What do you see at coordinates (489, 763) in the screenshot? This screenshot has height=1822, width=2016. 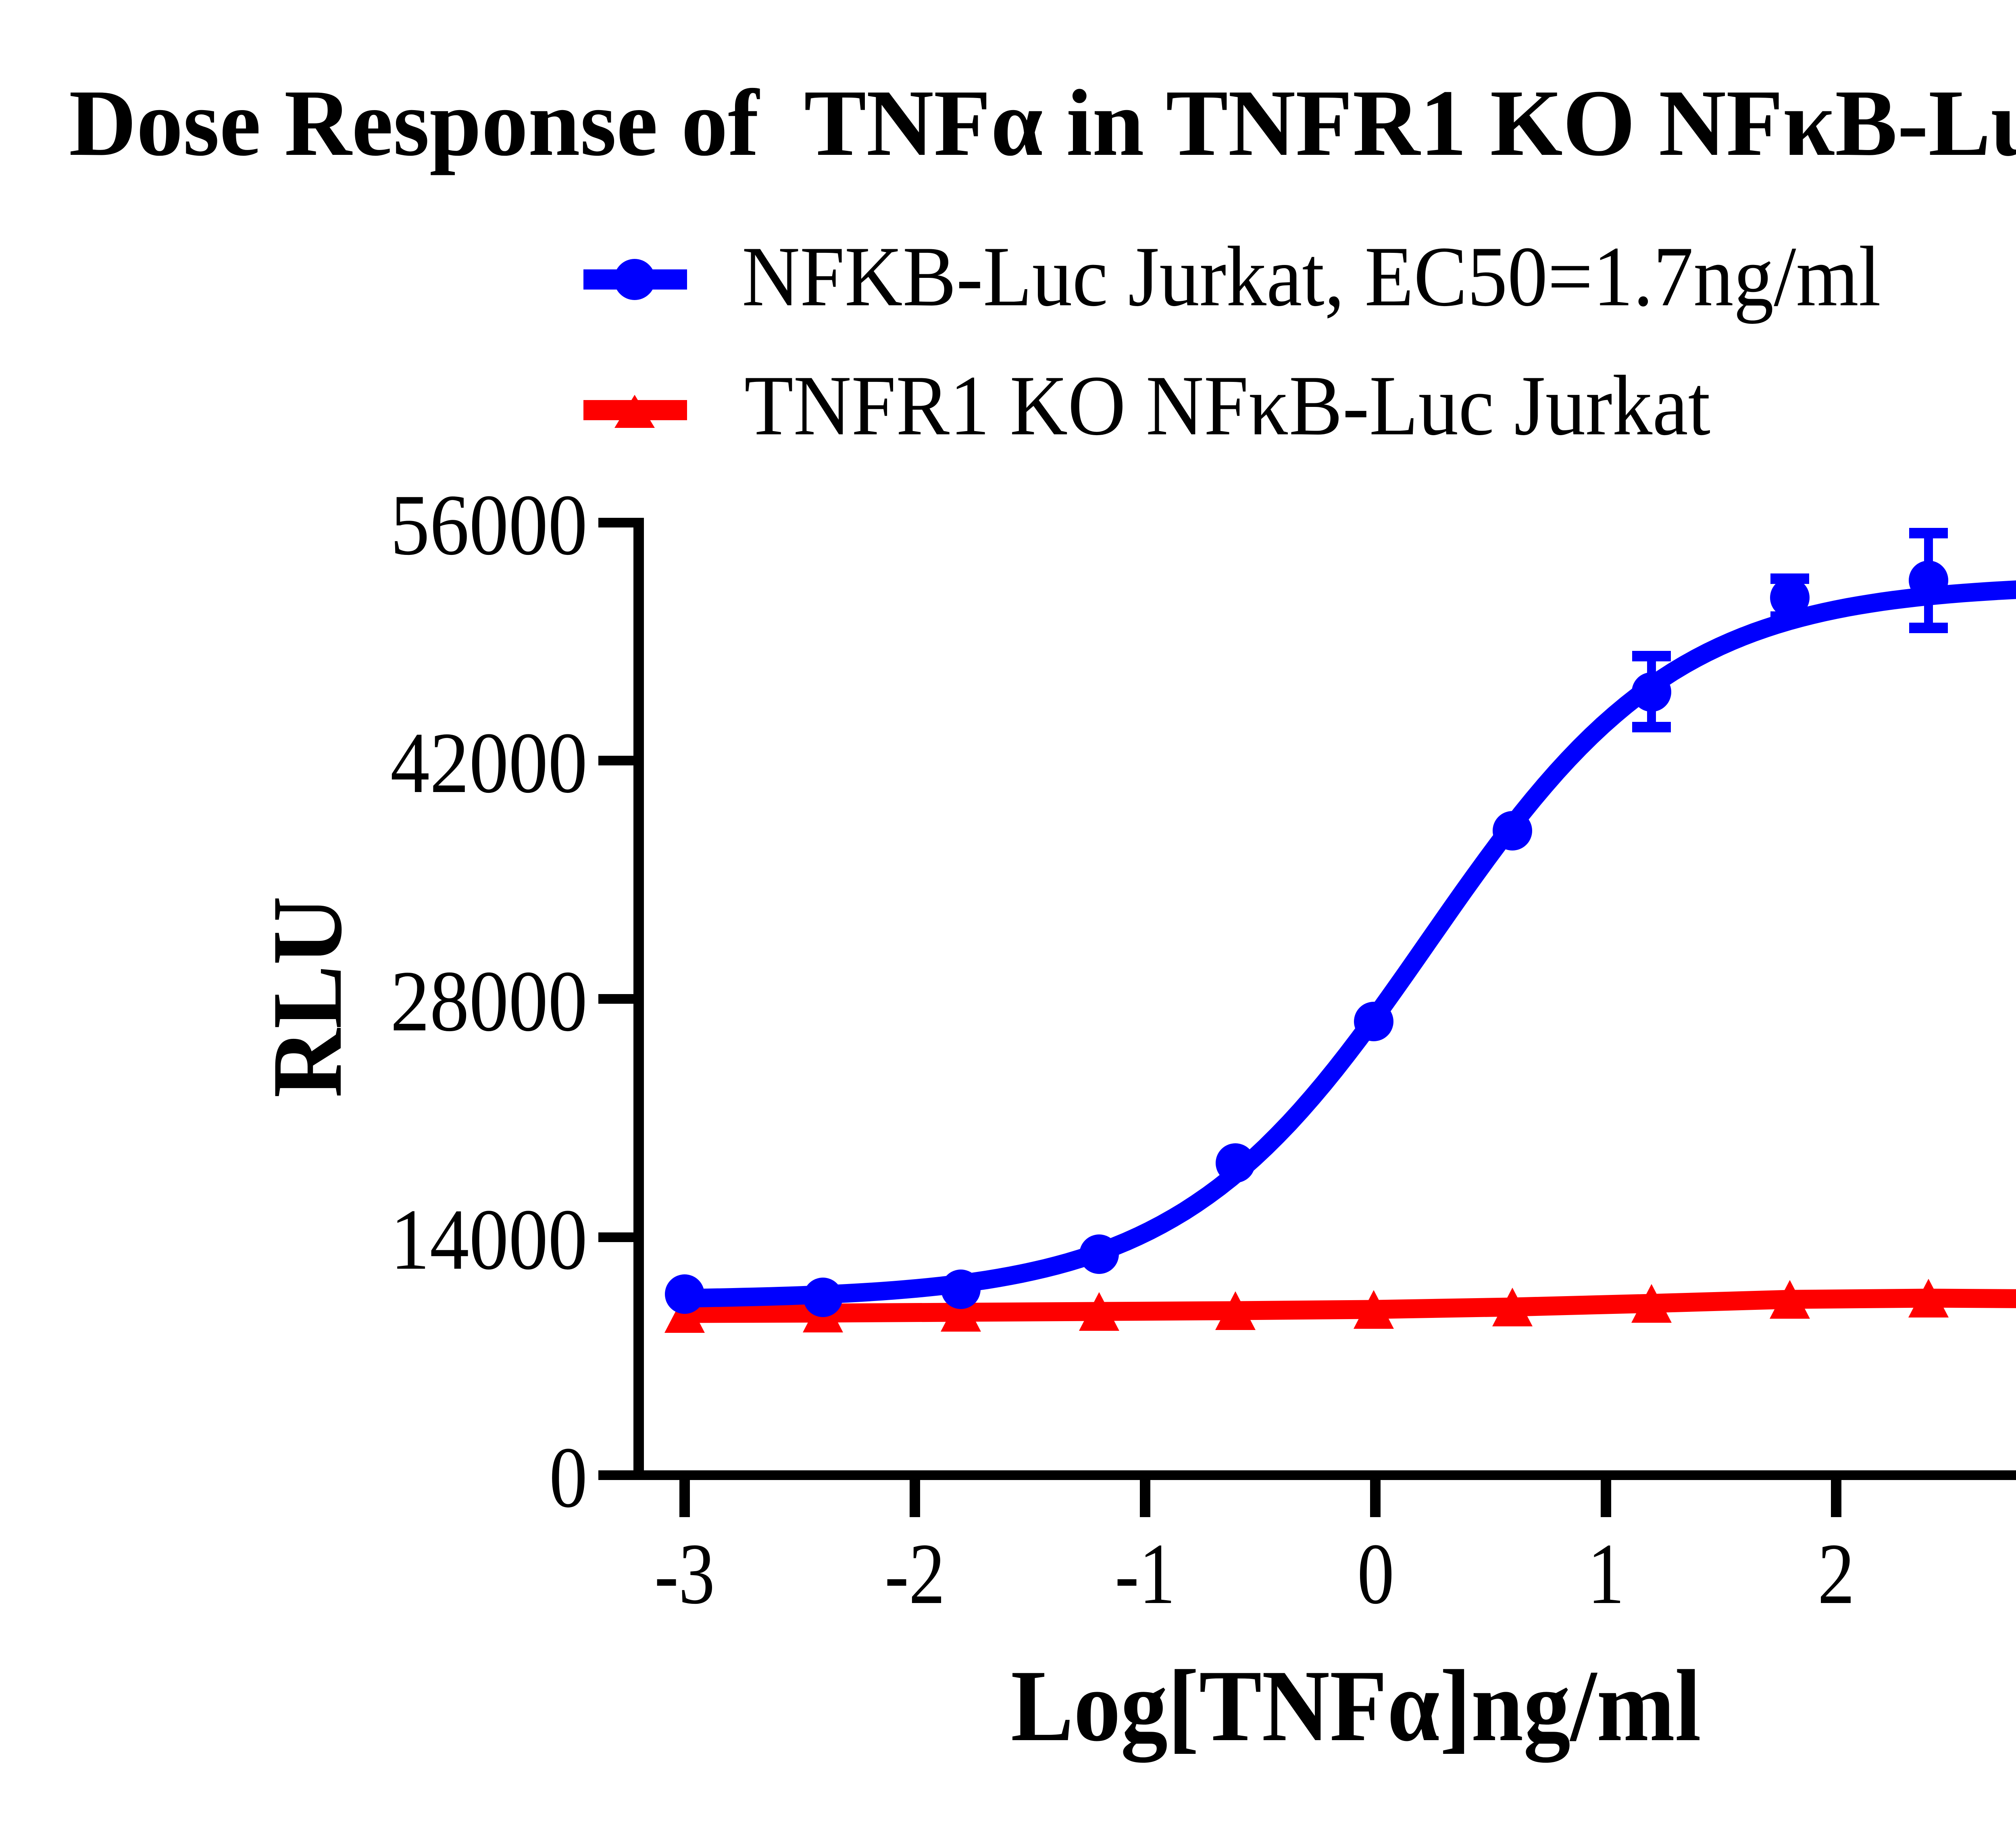 I see `svg-text: 42000` at bounding box center [489, 763].